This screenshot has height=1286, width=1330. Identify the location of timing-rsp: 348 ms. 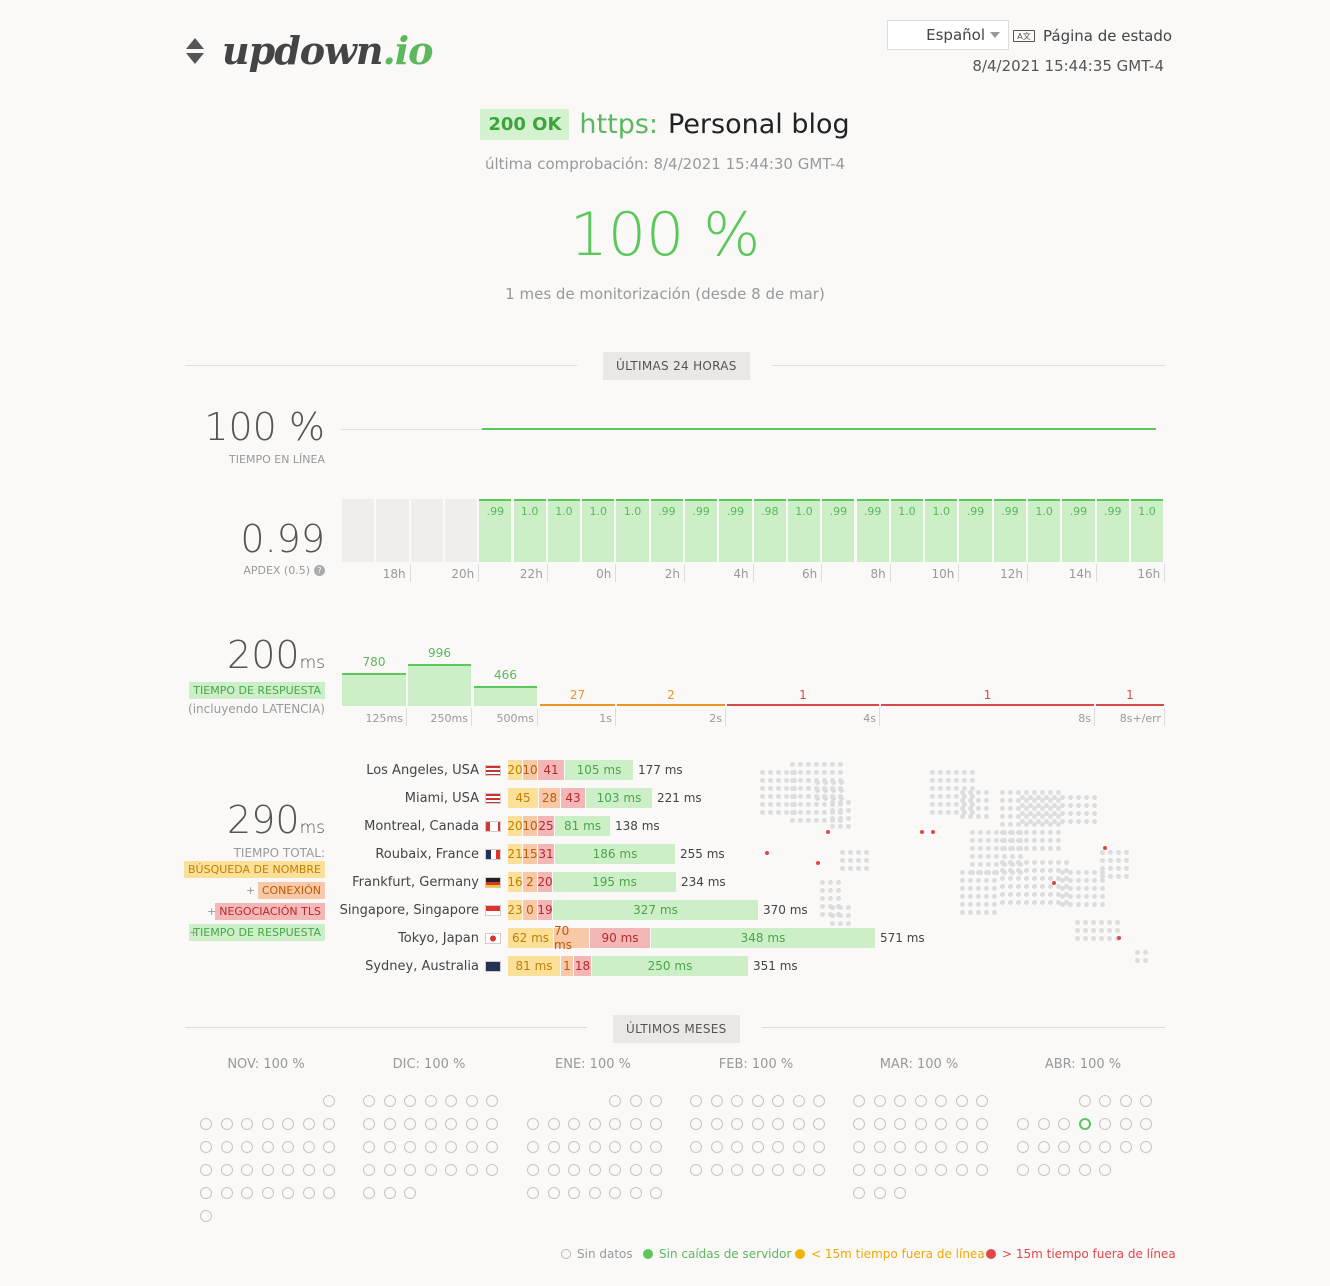
(763, 938).